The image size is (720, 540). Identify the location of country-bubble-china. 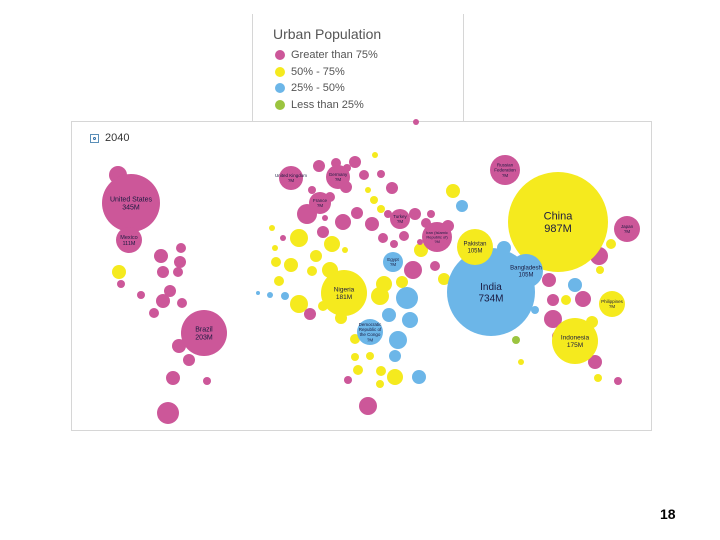
(558, 222).